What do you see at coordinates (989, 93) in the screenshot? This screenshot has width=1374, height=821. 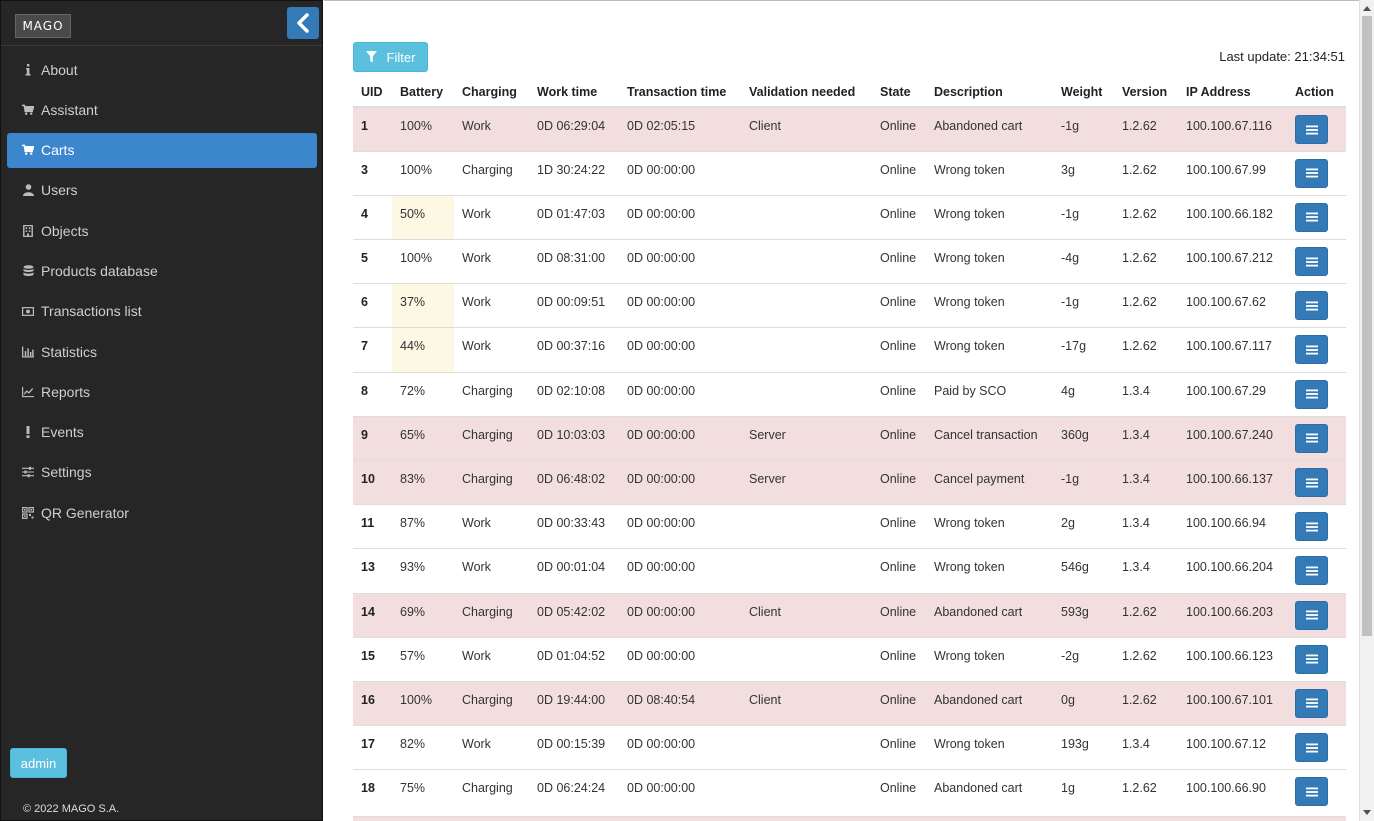 I see `header-description: Description` at bounding box center [989, 93].